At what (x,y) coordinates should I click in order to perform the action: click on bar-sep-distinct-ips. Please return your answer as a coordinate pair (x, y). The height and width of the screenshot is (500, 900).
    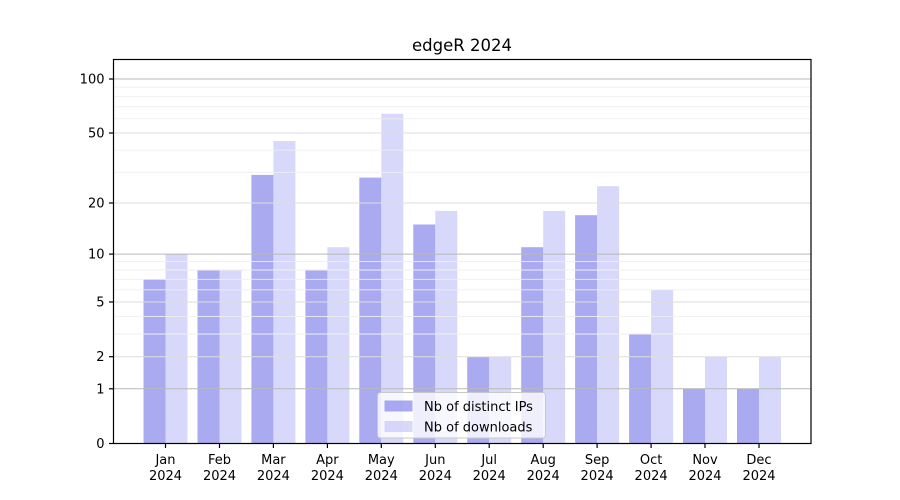
    Looking at the image, I should click on (586, 329).